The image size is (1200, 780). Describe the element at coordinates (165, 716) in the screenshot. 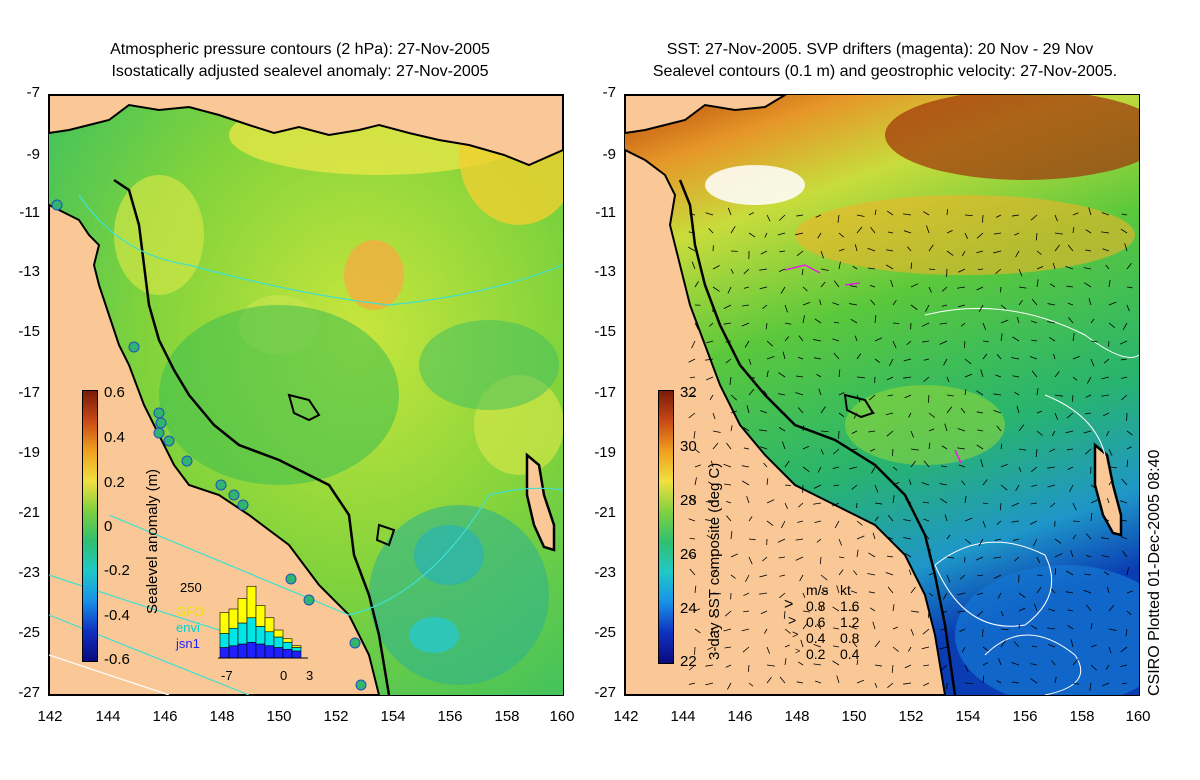

I see `x-tick: 146` at that location.